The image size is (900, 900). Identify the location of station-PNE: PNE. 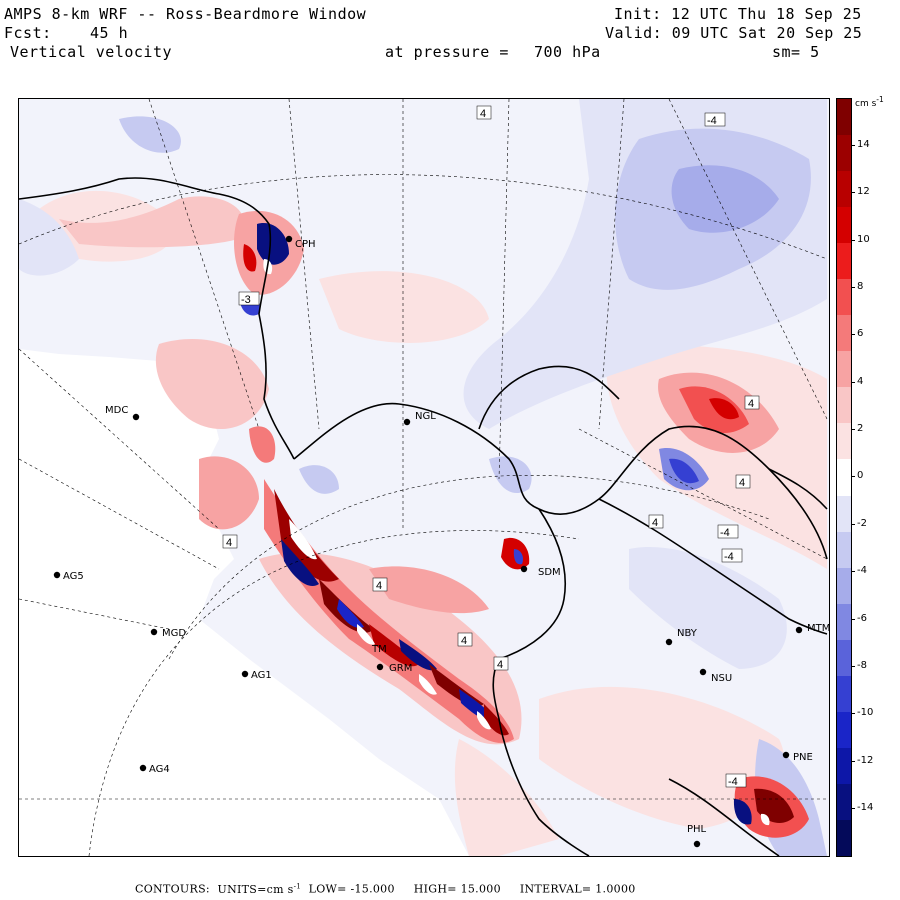
(797, 757).